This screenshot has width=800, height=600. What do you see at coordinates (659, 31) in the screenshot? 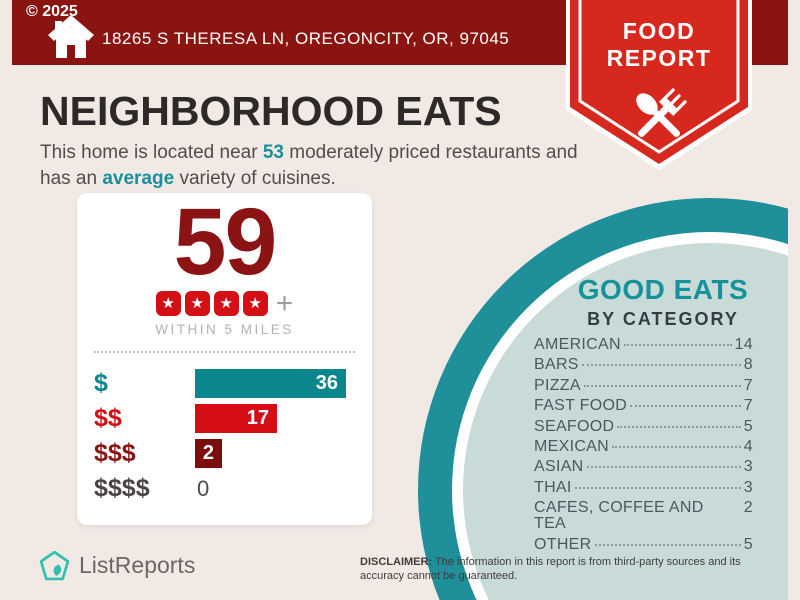
I see `badge-title-line1: FOOD` at bounding box center [659, 31].